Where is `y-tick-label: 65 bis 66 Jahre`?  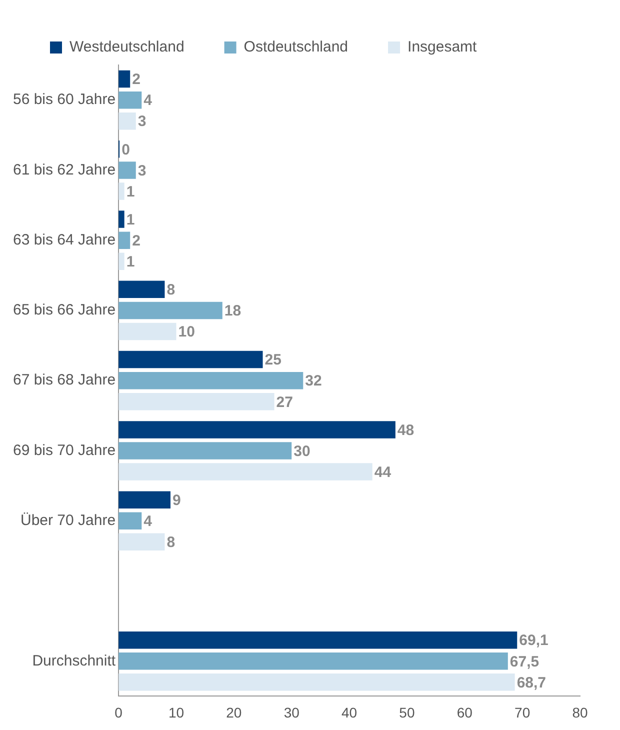
y-tick-label: 65 bis 66 Jahre is located at coordinates (64, 310).